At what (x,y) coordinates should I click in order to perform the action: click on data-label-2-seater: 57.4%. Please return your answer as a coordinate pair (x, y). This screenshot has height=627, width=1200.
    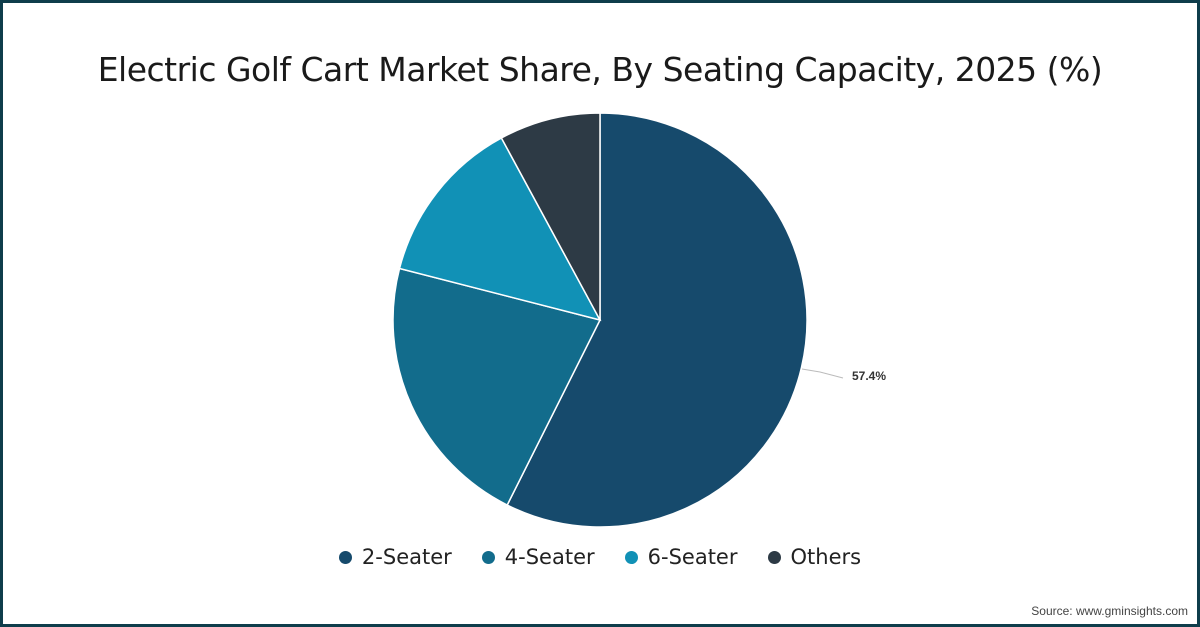
    Looking at the image, I should click on (869, 376).